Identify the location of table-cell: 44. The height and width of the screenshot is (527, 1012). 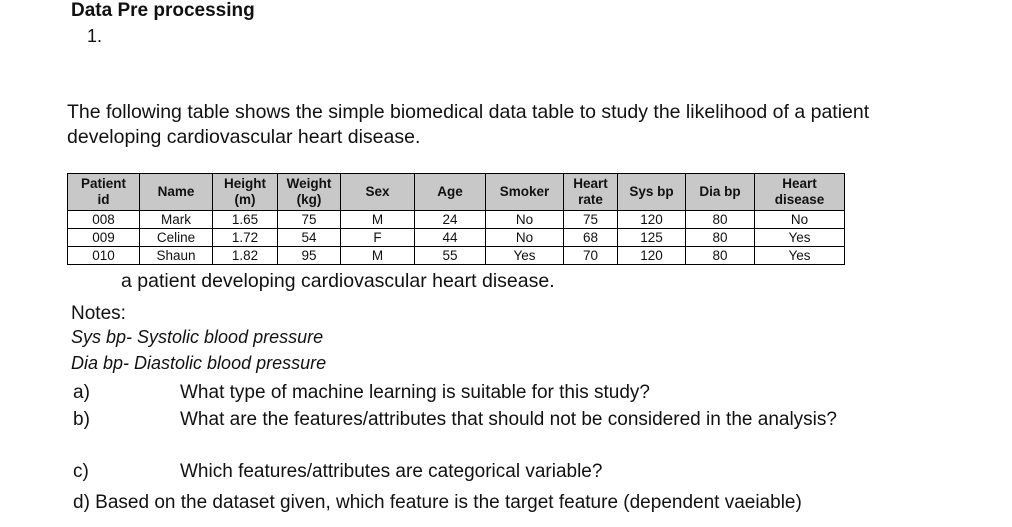
(450, 237).